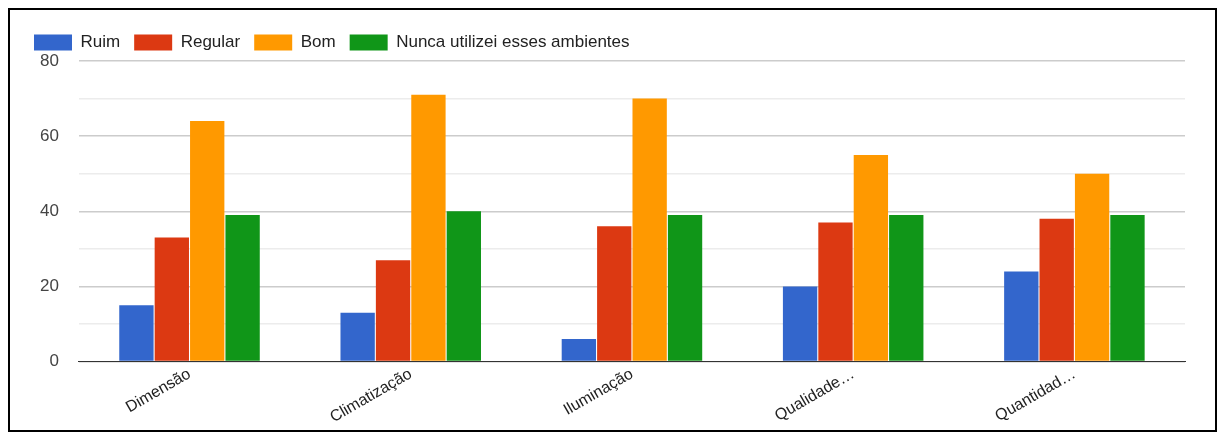 The image size is (1229, 444). I want to click on y-tick-label: 0, so click(54, 361).